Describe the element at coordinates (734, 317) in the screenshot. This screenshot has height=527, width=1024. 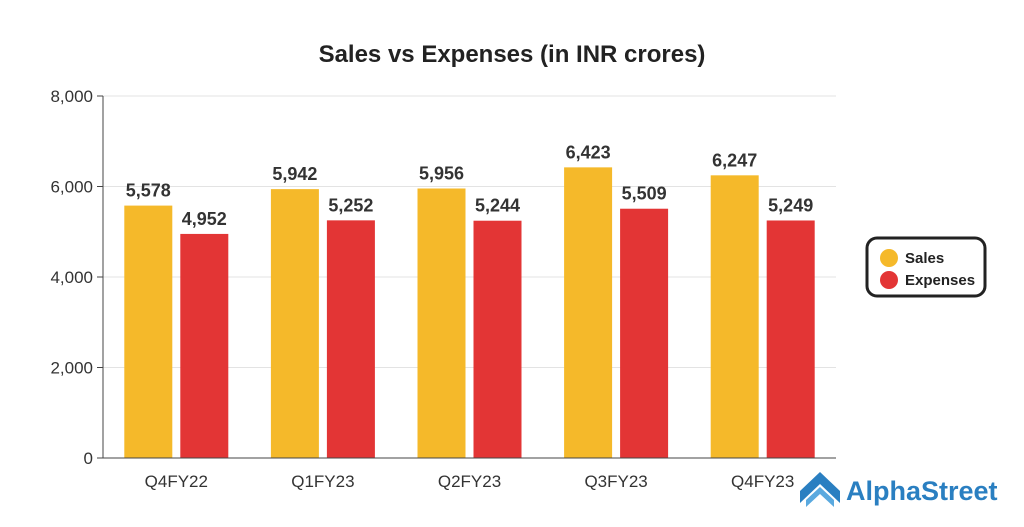
I see `bar-sales-q4fy23` at that location.